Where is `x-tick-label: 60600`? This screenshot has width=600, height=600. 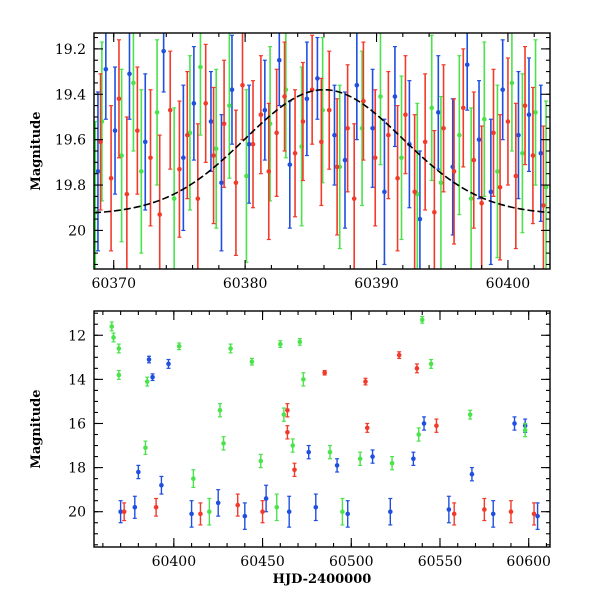 x-tick-label: 60600 is located at coordinates (528, 562).